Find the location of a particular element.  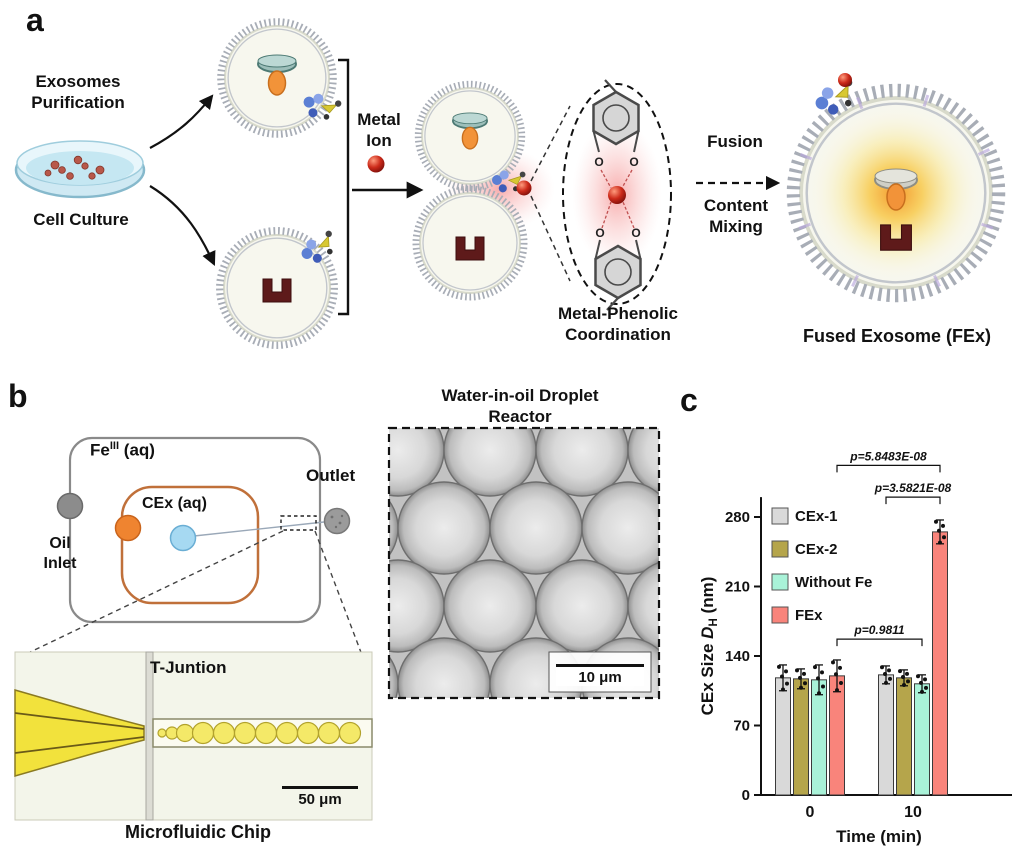

chip-label: Microfluidic Chip is located at coordinates (198, 832).